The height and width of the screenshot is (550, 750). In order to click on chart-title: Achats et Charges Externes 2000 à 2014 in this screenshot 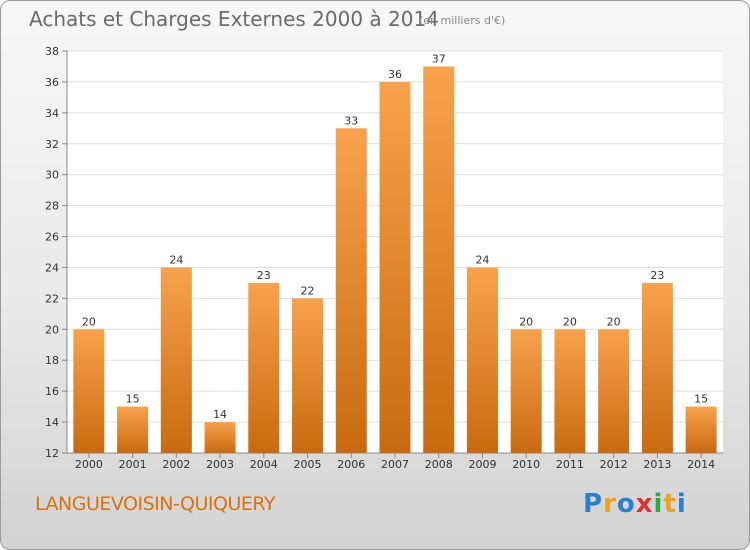, I will do `click(234, 19)`.